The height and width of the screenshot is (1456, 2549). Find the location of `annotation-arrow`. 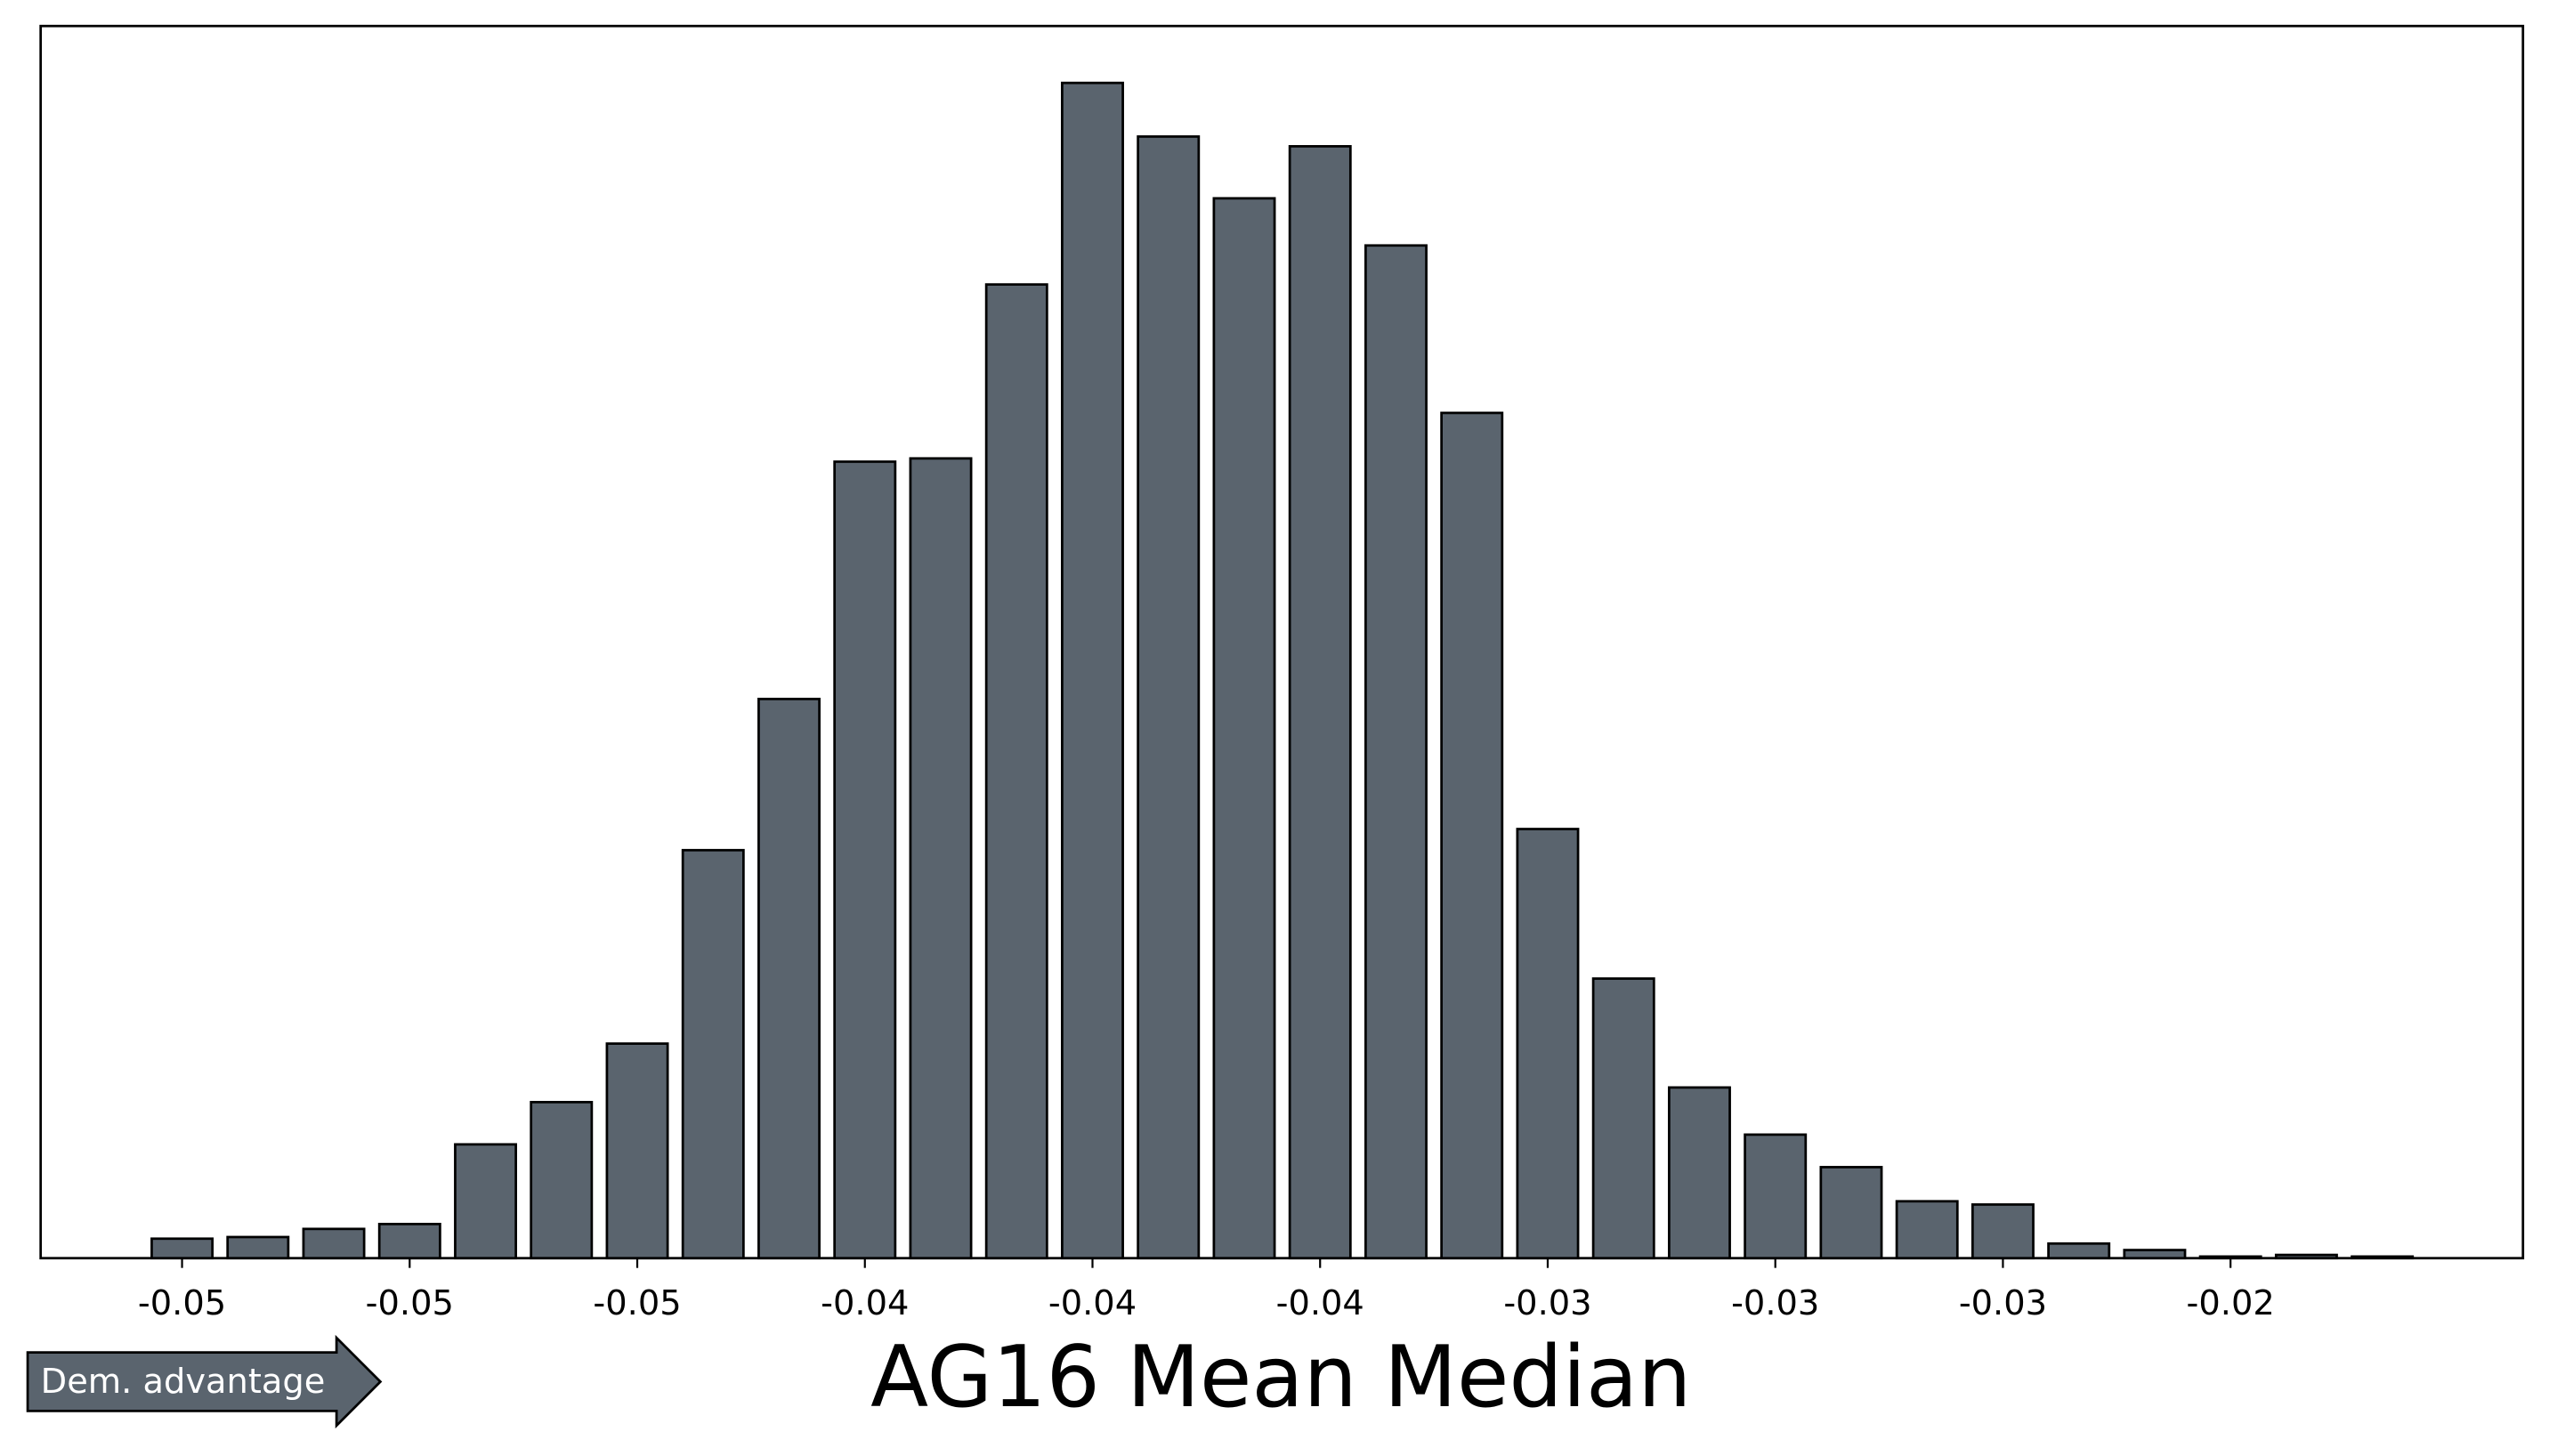

annotation-arrow is located at coordinates (204, 1381).